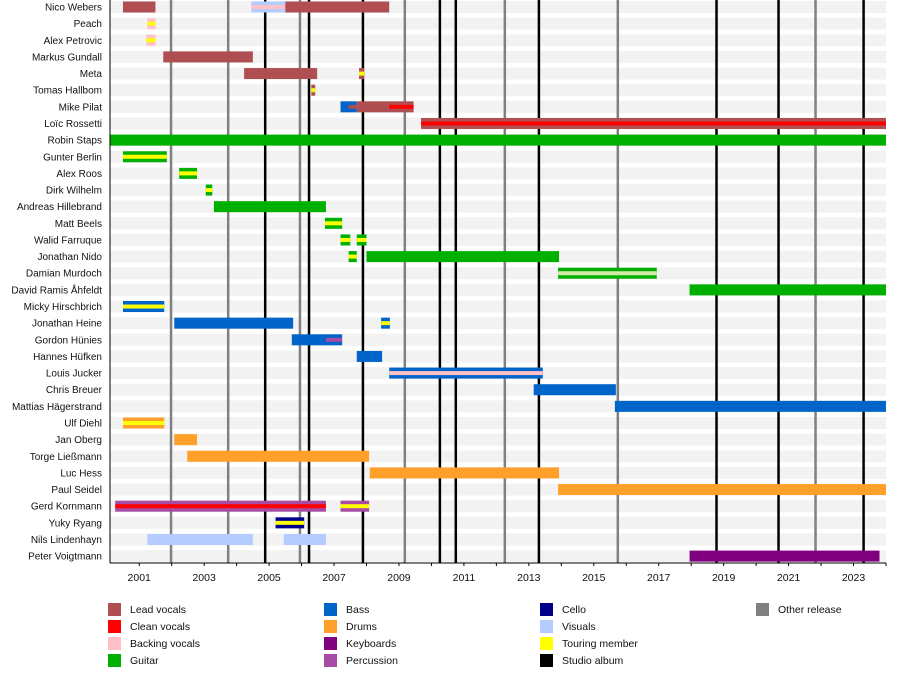 Image resolution: width=900 pixels, height=681 pixels. Describe the element at coordinates (91, 74) in the screenshot. I see `member-label: Meta` at that location.